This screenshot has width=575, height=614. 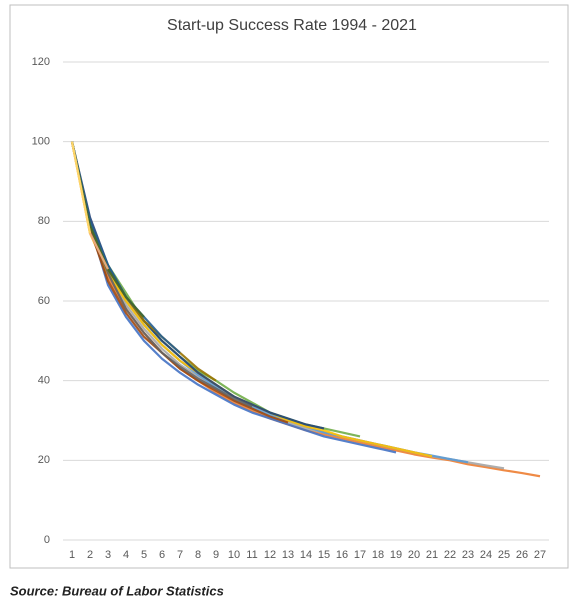 What do you see at coordinates (504, 555) in the screenshot?
I see `x-tick-label: 25` at bounding box center [504, 555].